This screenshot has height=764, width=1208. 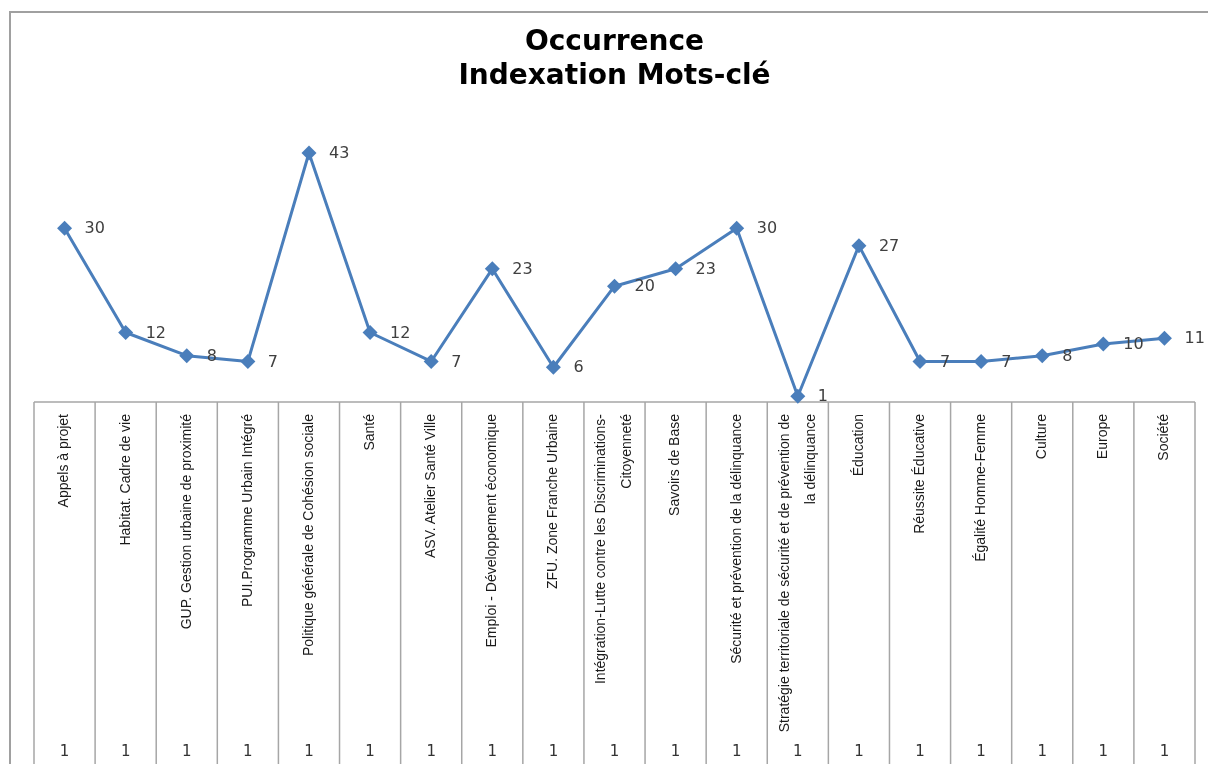 I want to click on x-tick-label: Réussite Éducative, so click(x=918, y=473).